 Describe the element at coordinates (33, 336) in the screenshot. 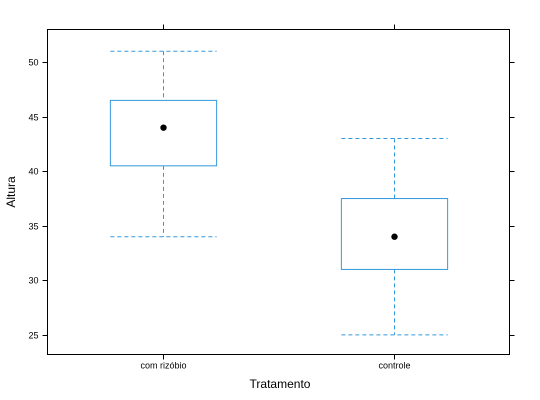

I see `y-tick-label: 25` at that location.